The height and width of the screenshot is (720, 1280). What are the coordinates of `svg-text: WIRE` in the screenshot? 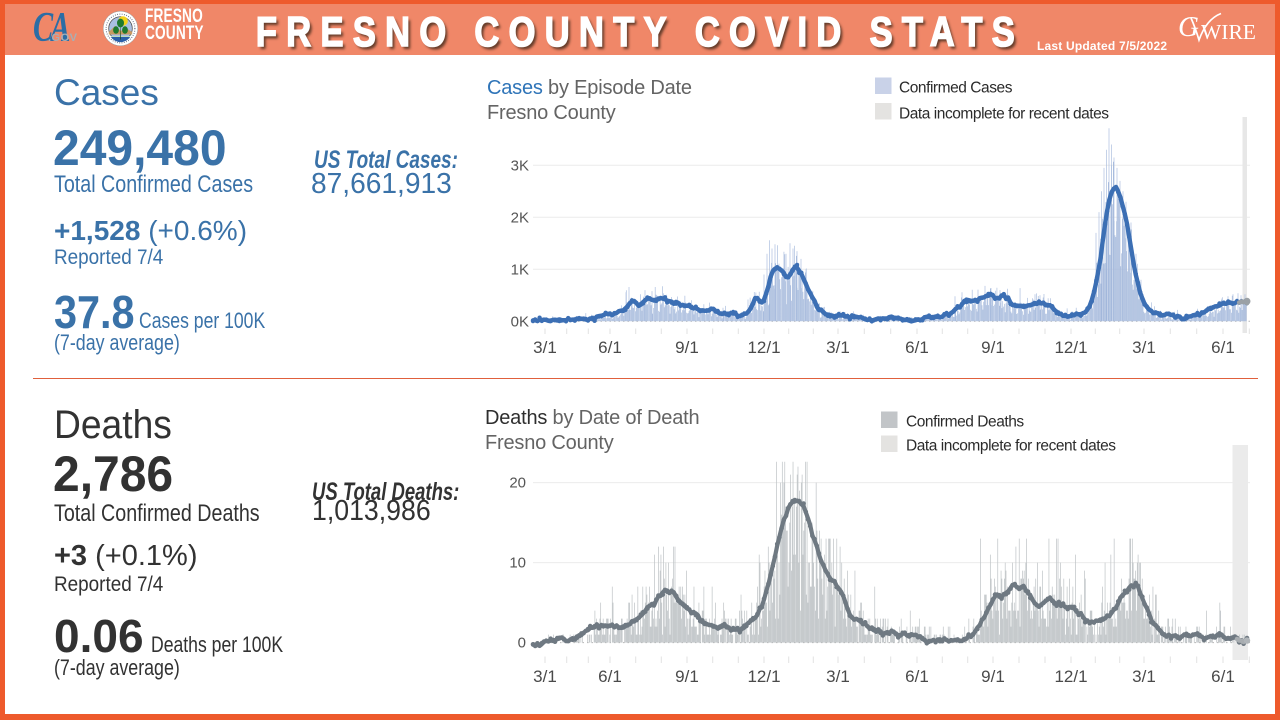 It's located at (1228, 31).